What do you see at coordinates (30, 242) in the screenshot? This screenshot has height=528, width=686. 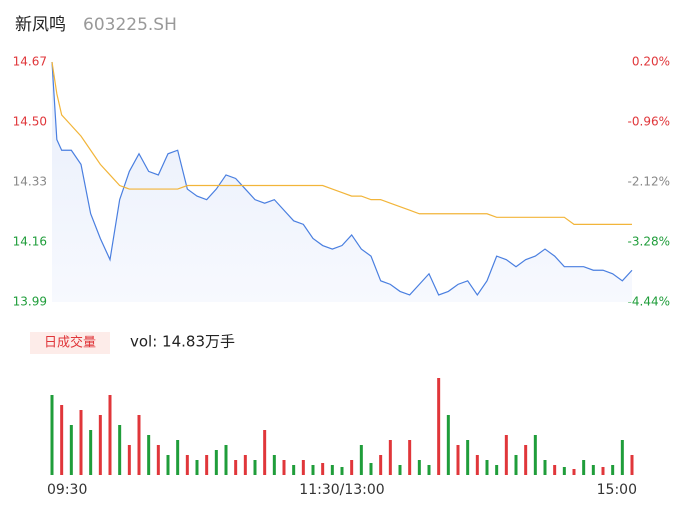 I see `y-tick-label: 14.16` at bounding box center [30, 242].